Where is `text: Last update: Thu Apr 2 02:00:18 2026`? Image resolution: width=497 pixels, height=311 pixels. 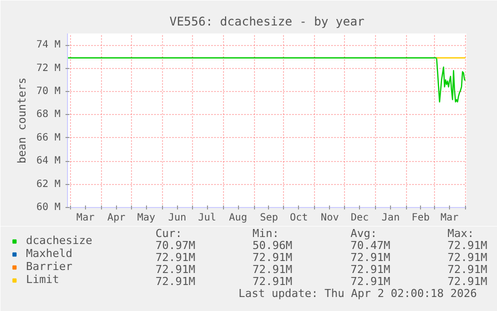 text: Last update: Thu Apr 2 02:00:18 2026 is located at coordinates (357, 293).